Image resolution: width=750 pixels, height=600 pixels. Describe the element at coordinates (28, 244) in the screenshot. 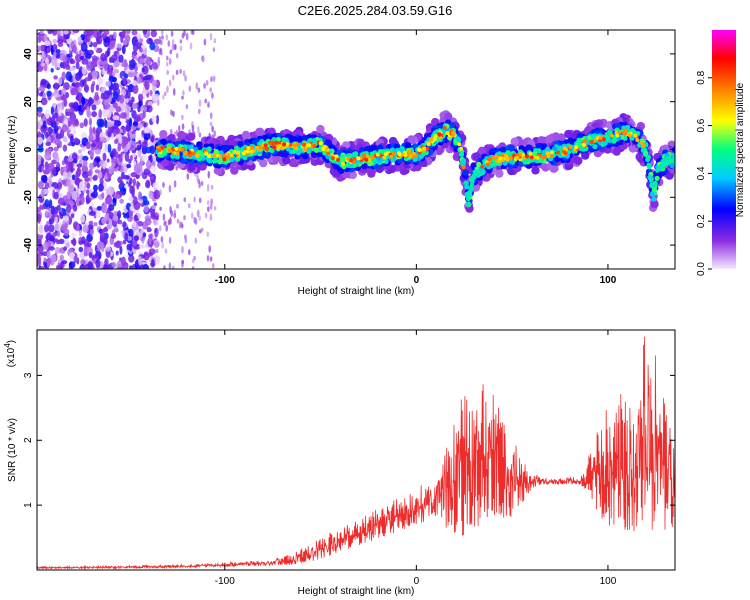

I see `y-tick-label: -40` at that location.